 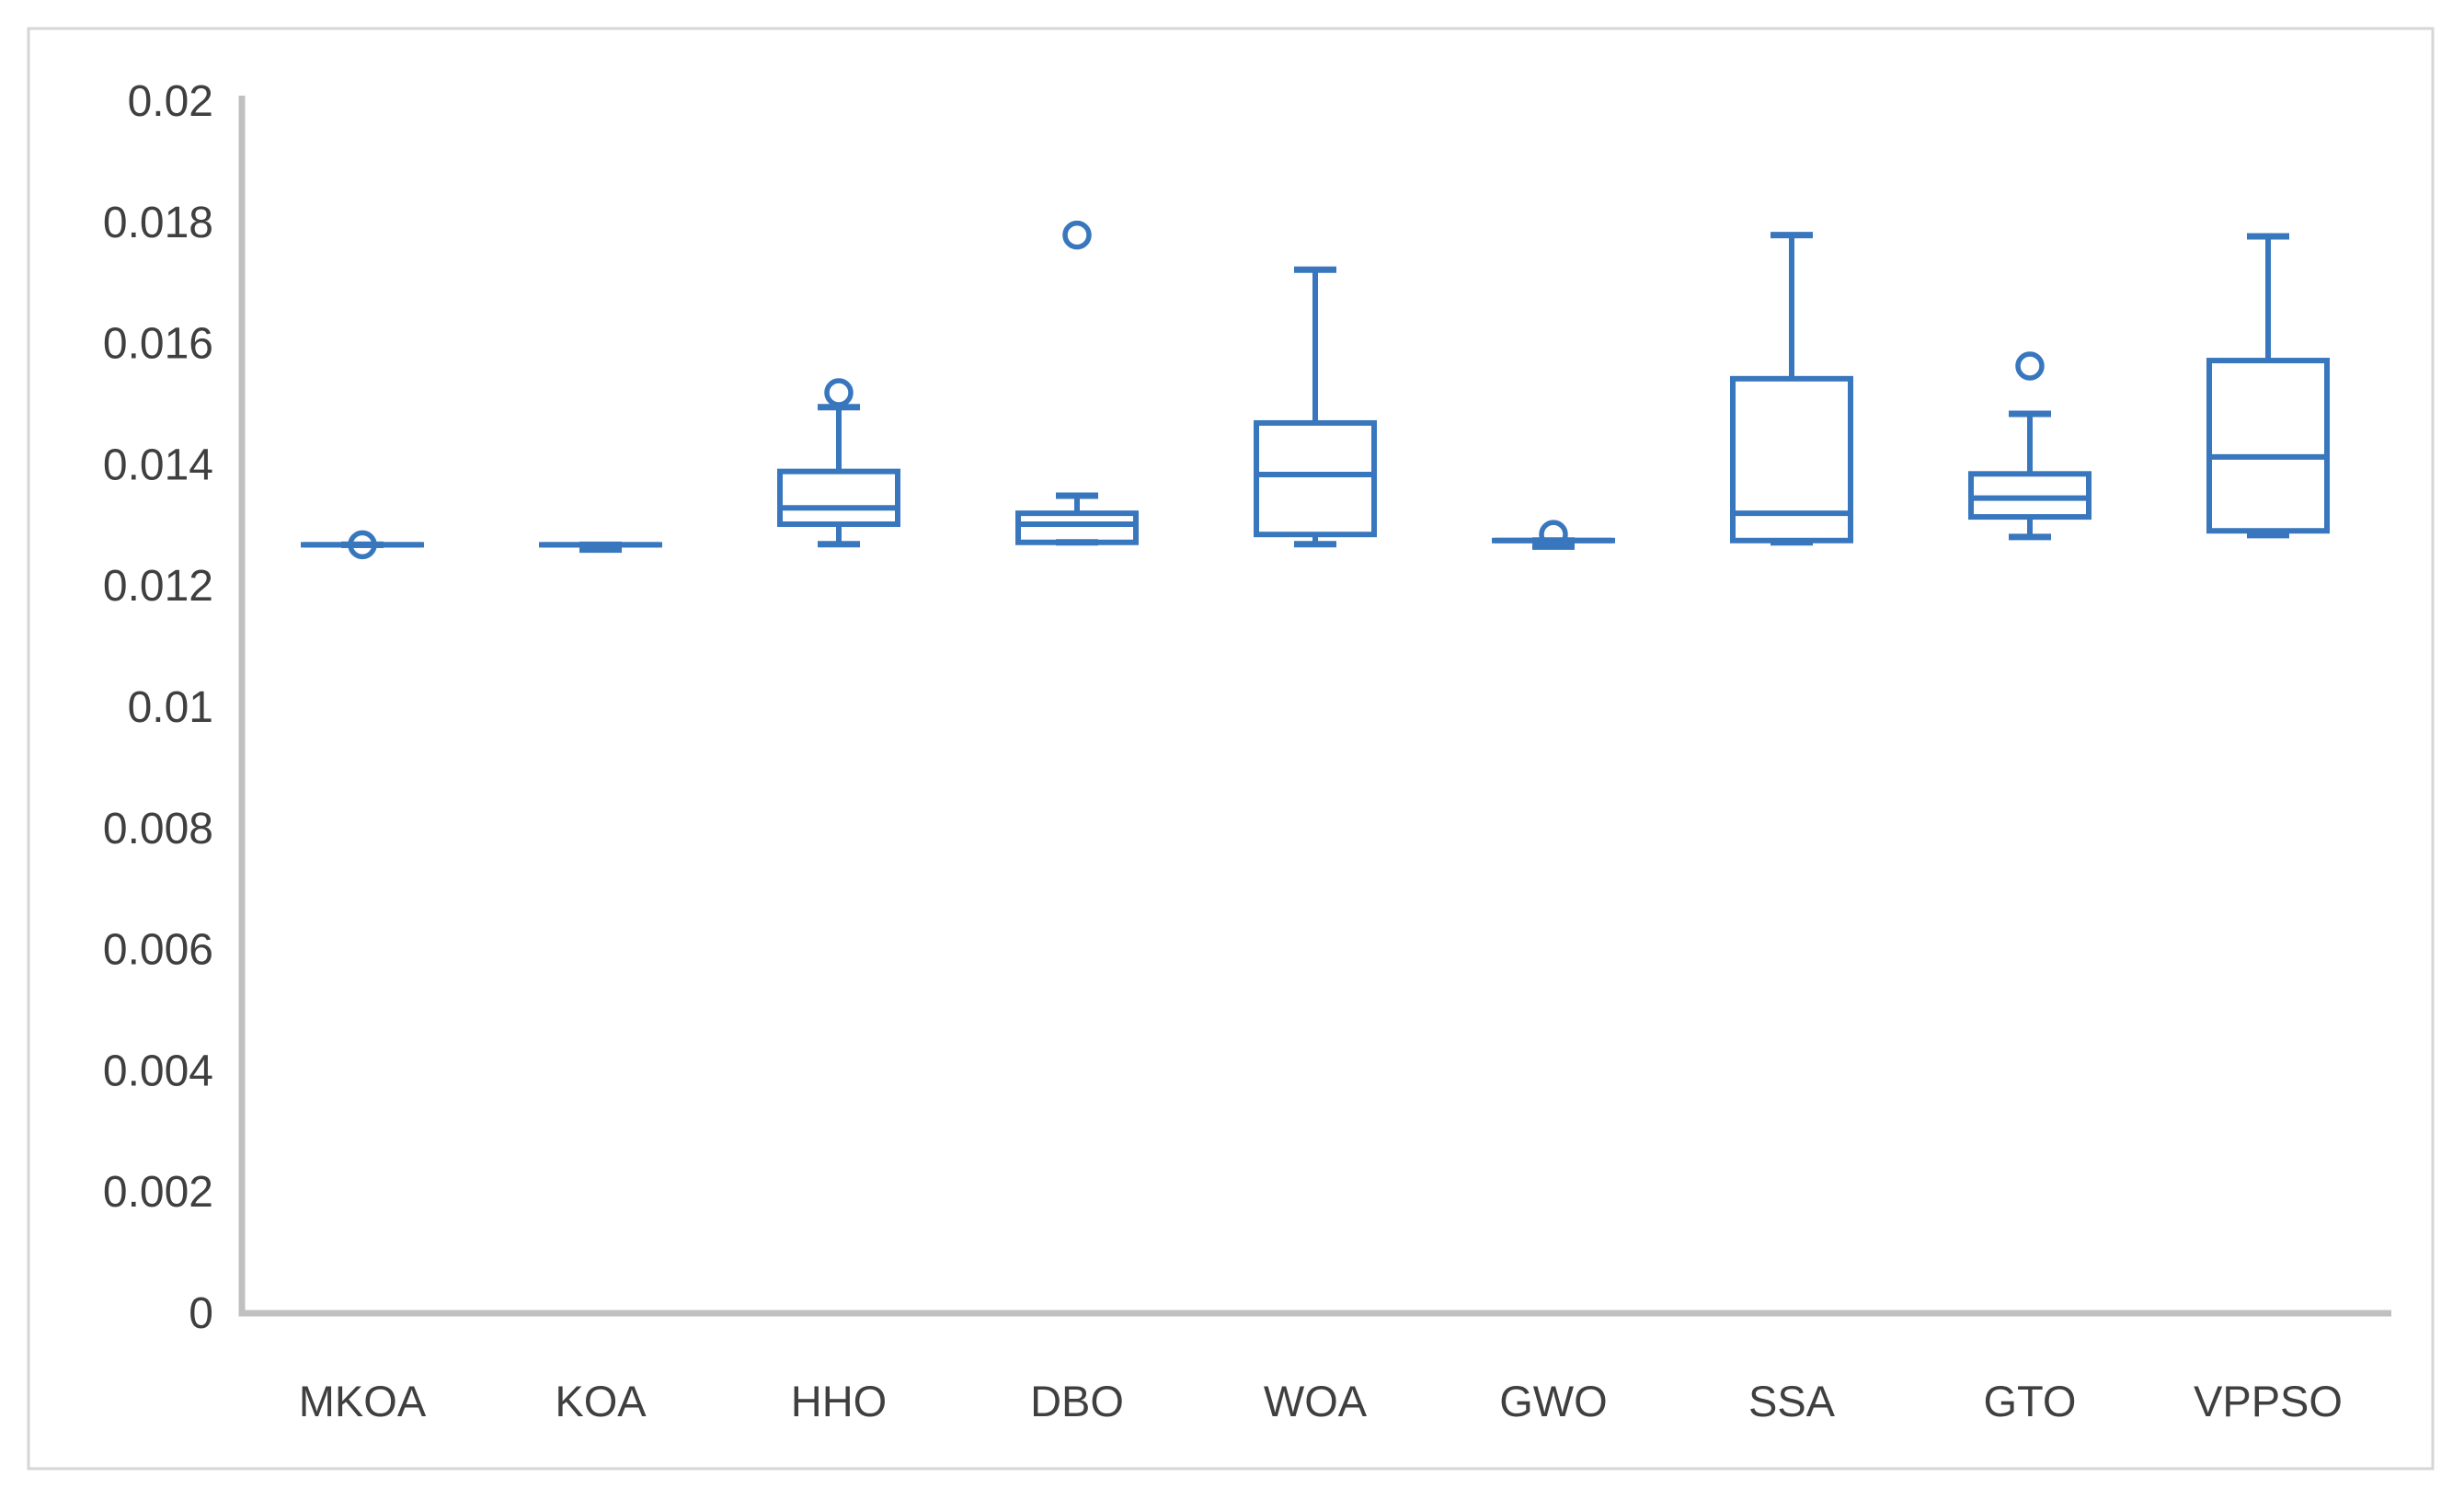 What do you see at coordinates (158, 1071) in the screenshot?
I see `y-axis-tick-label: 0.004` at bounding box center [158, 1071].